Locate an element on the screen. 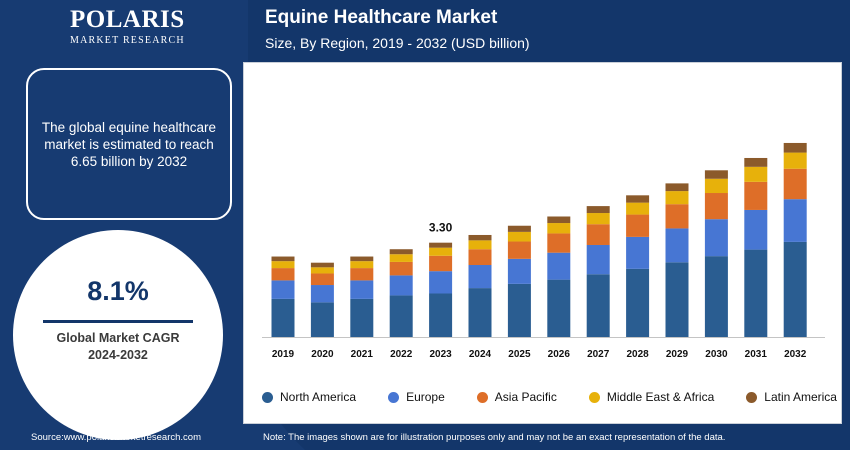 The image size is (850, 450). bar-segment-2021-asia-pacific is located at coordinates (362, 274).